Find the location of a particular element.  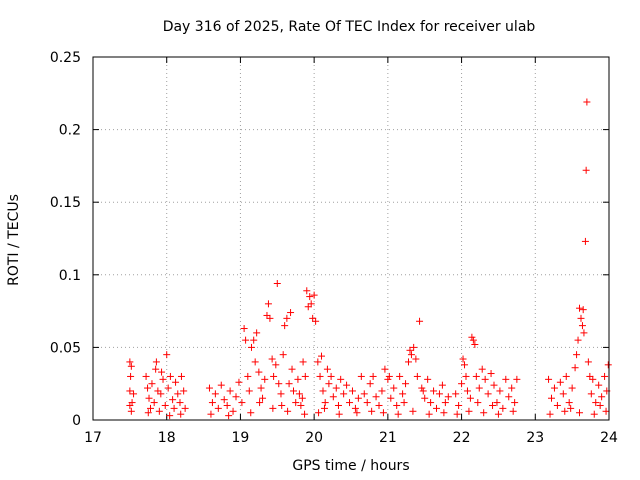

x-tick-label: 24 is located at coordinates (609, 438).